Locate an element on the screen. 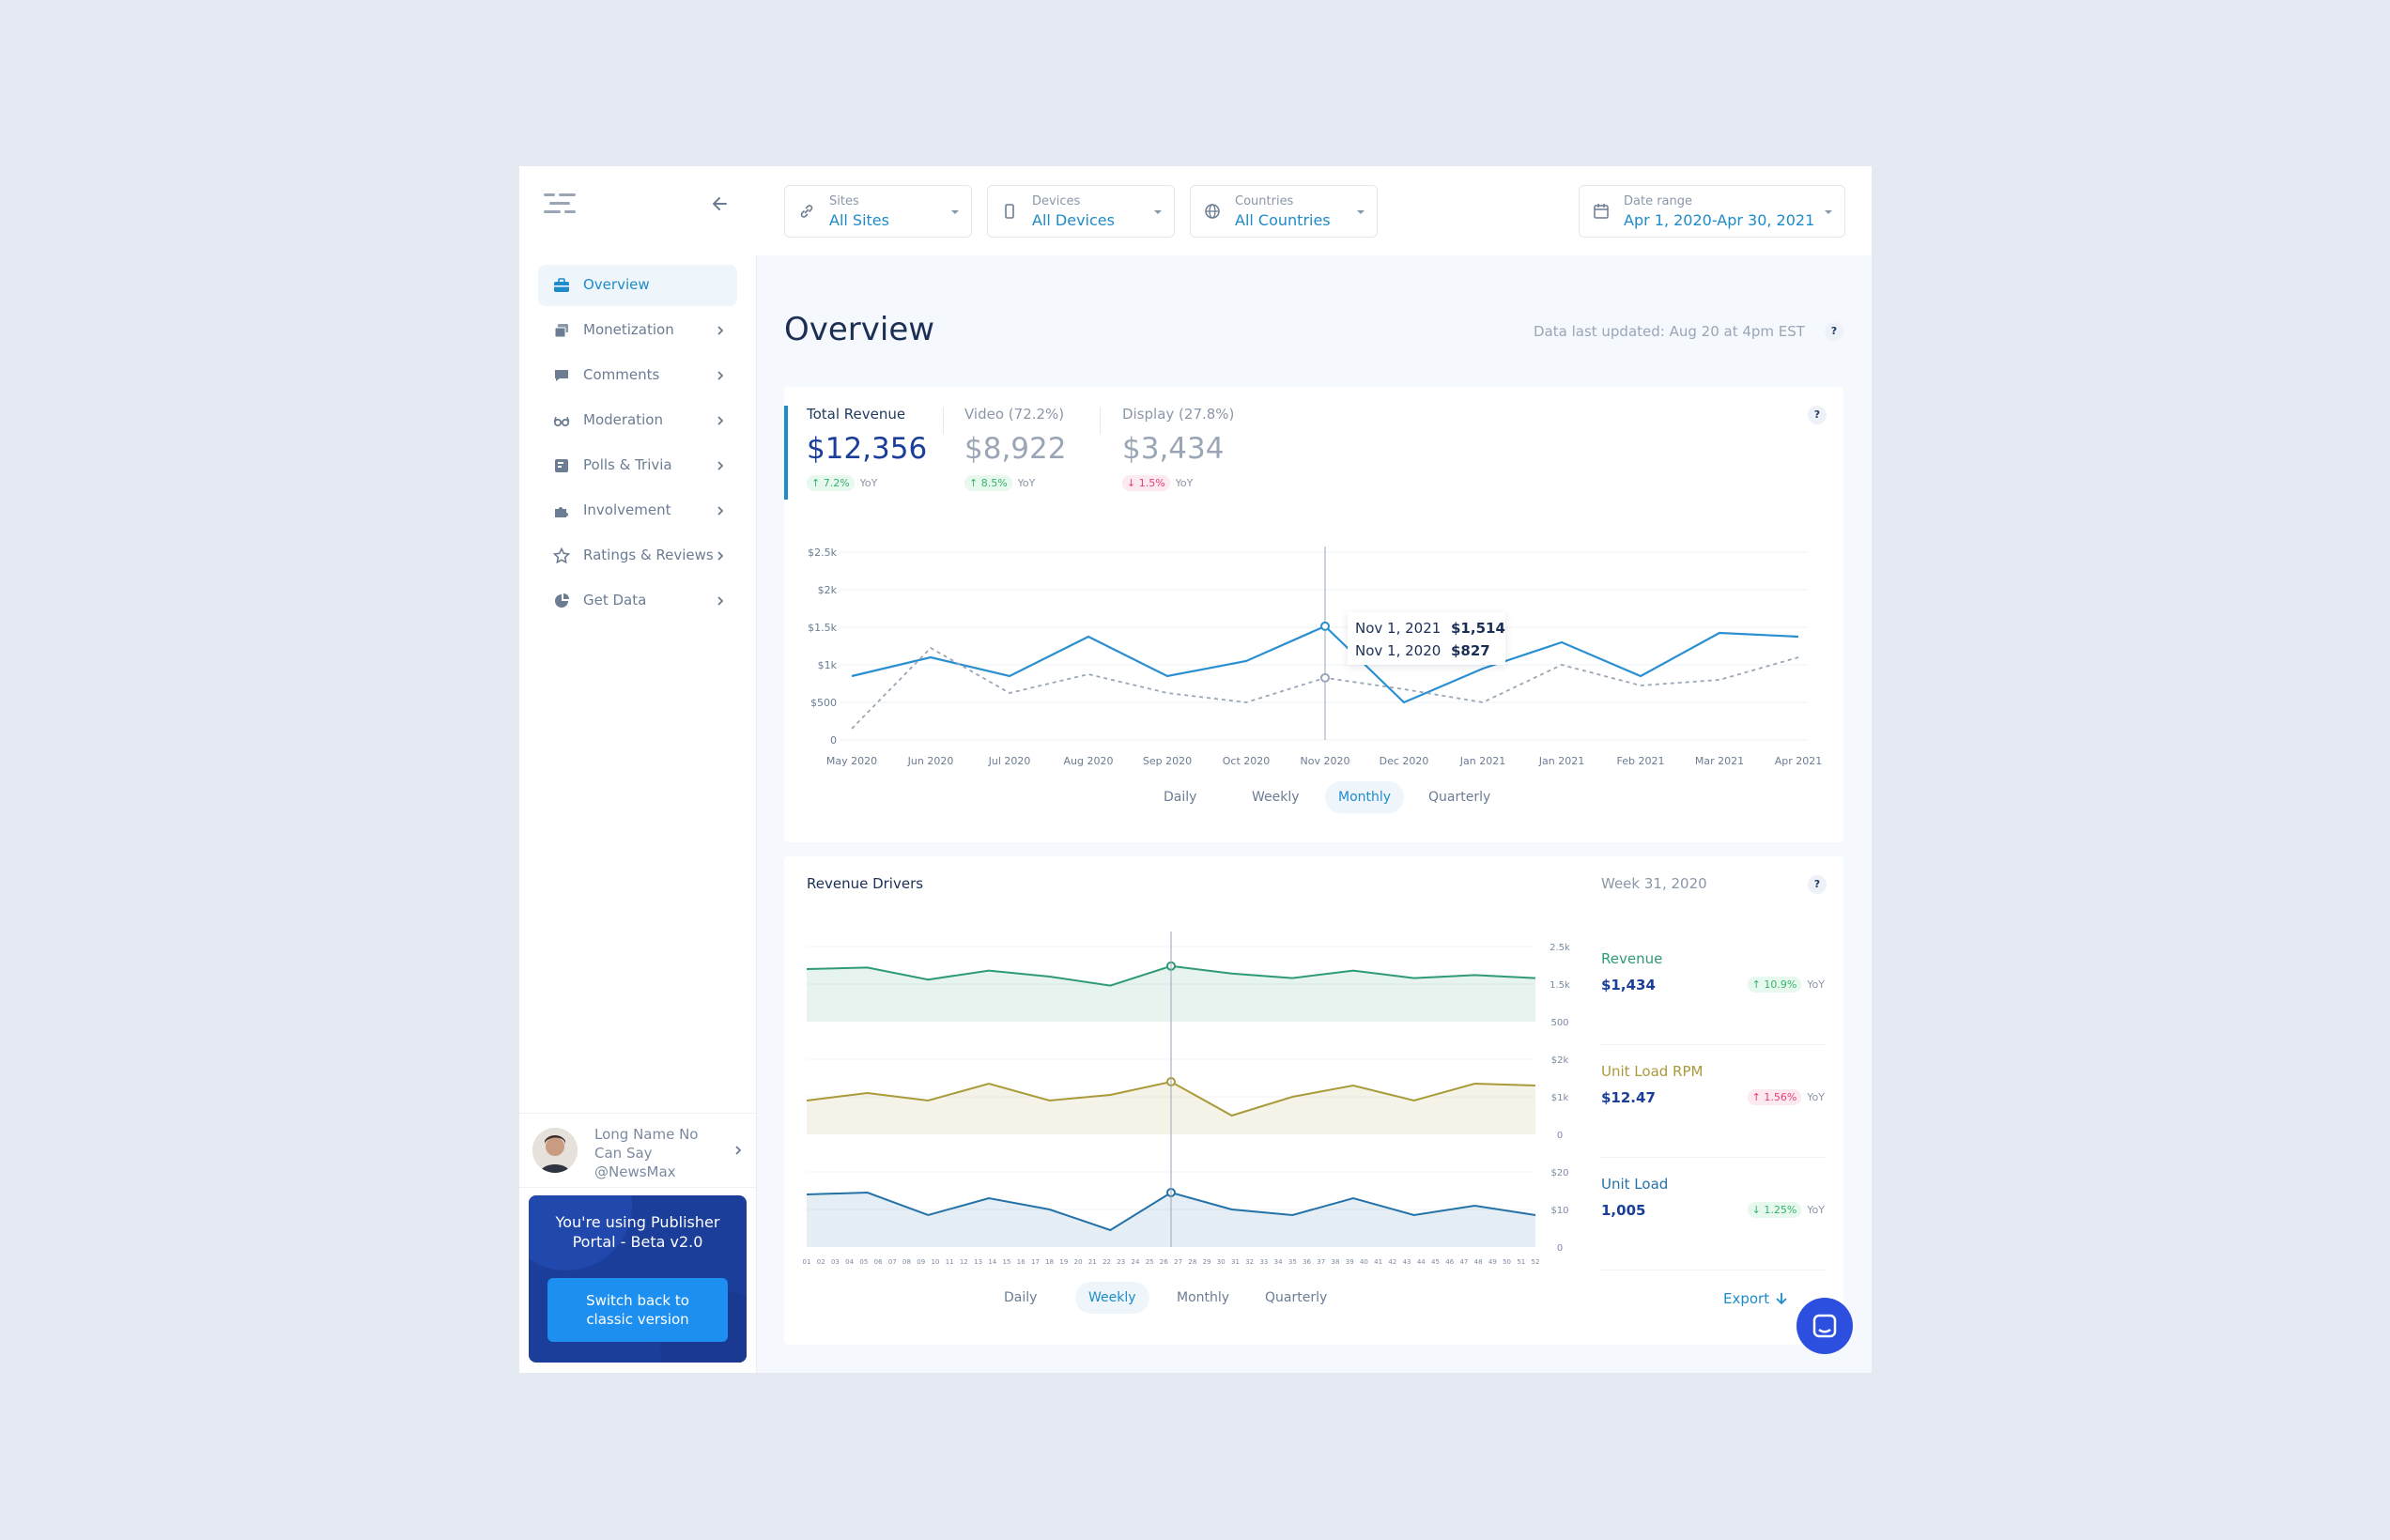 The width and height of the screenshot is (2390, 1540). user-profile: Long Name No Can Say @NewsMax is located at coordinates (637, 1150).